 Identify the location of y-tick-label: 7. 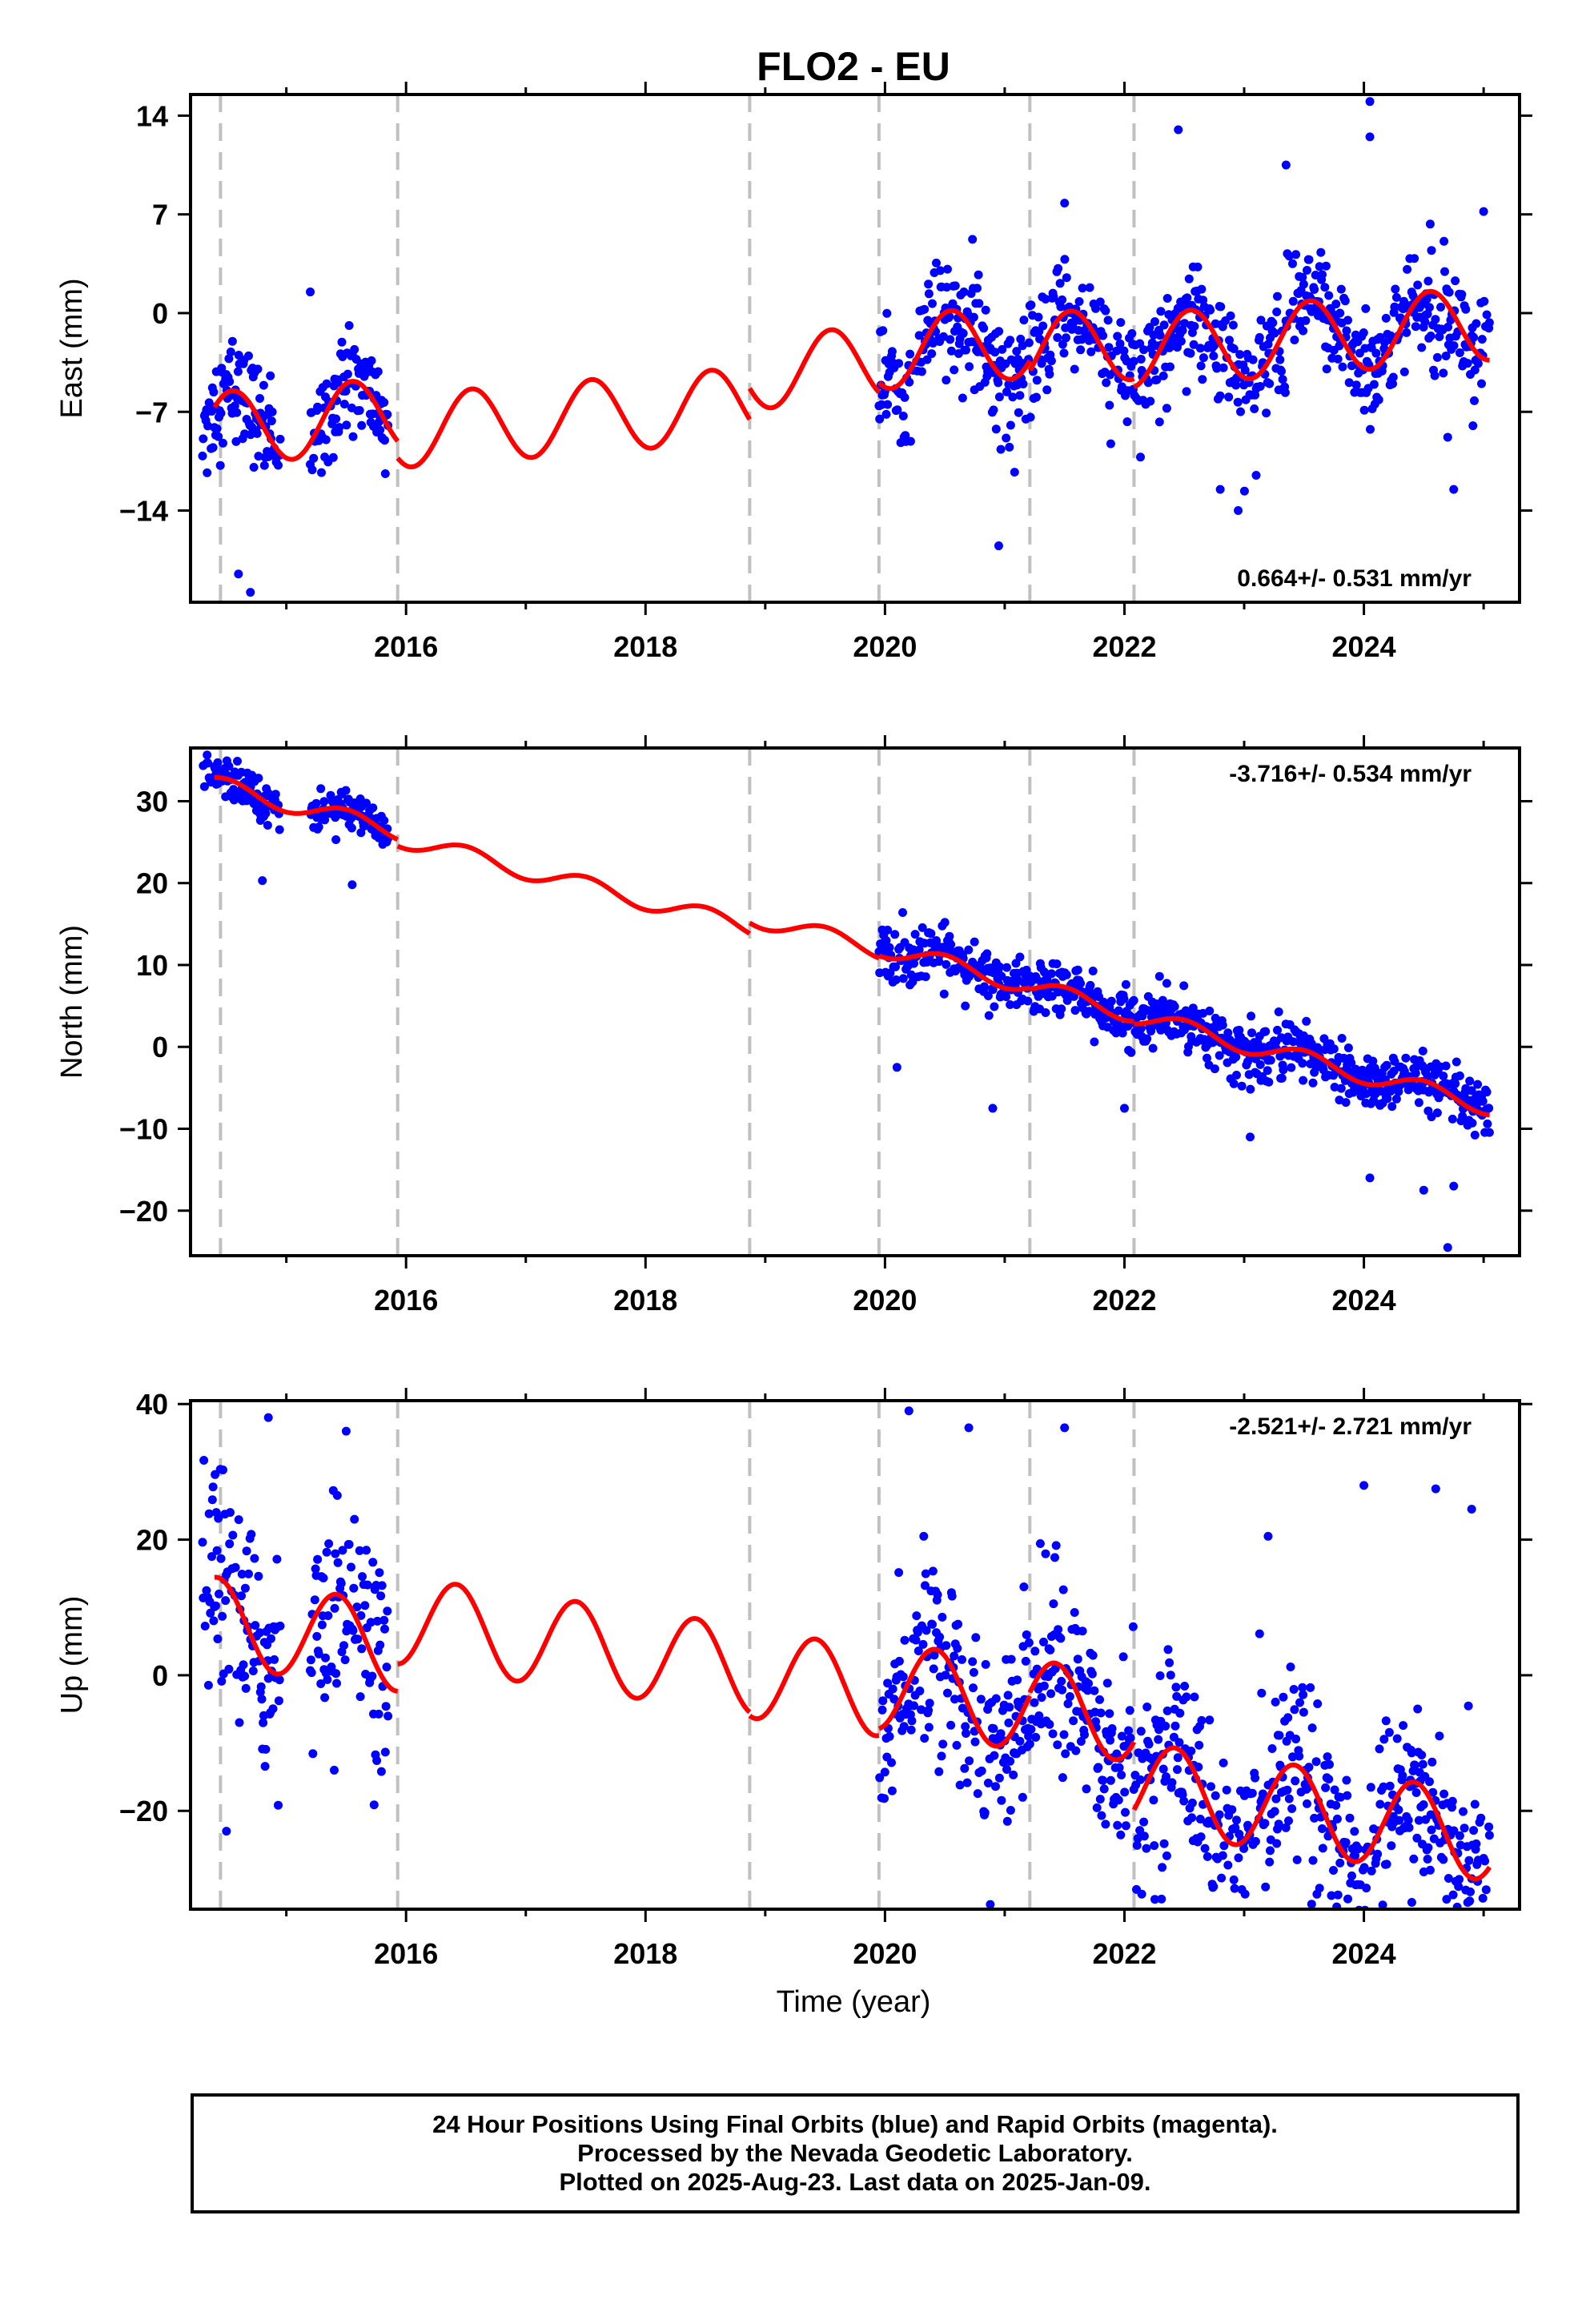
(160, 215).